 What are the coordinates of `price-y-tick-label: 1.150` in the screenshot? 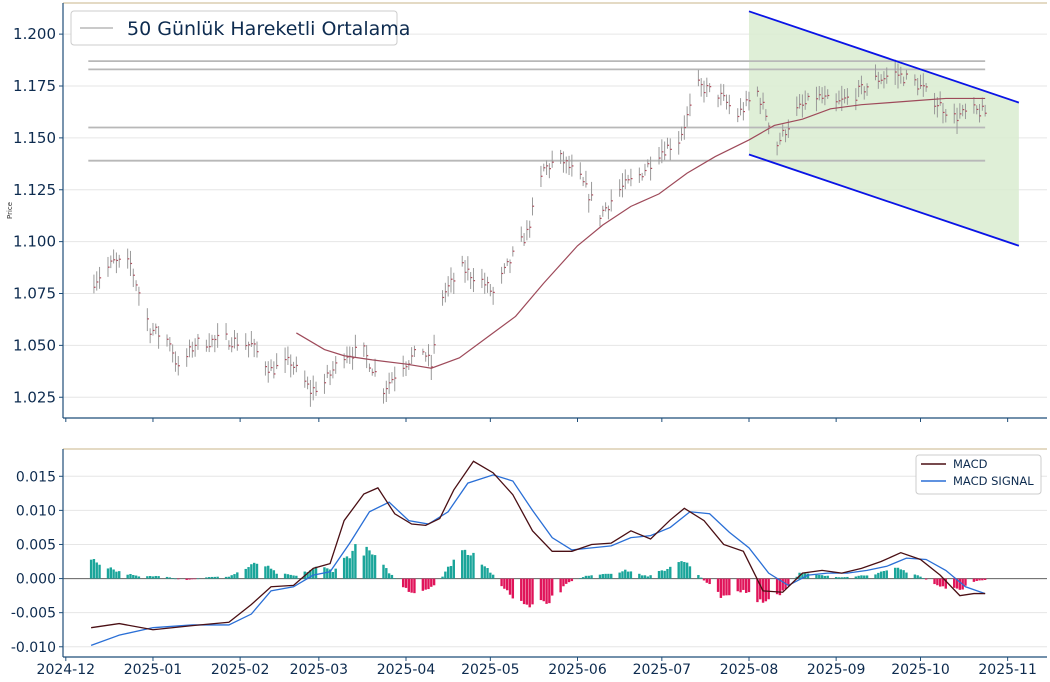 It's located at (34, 138).